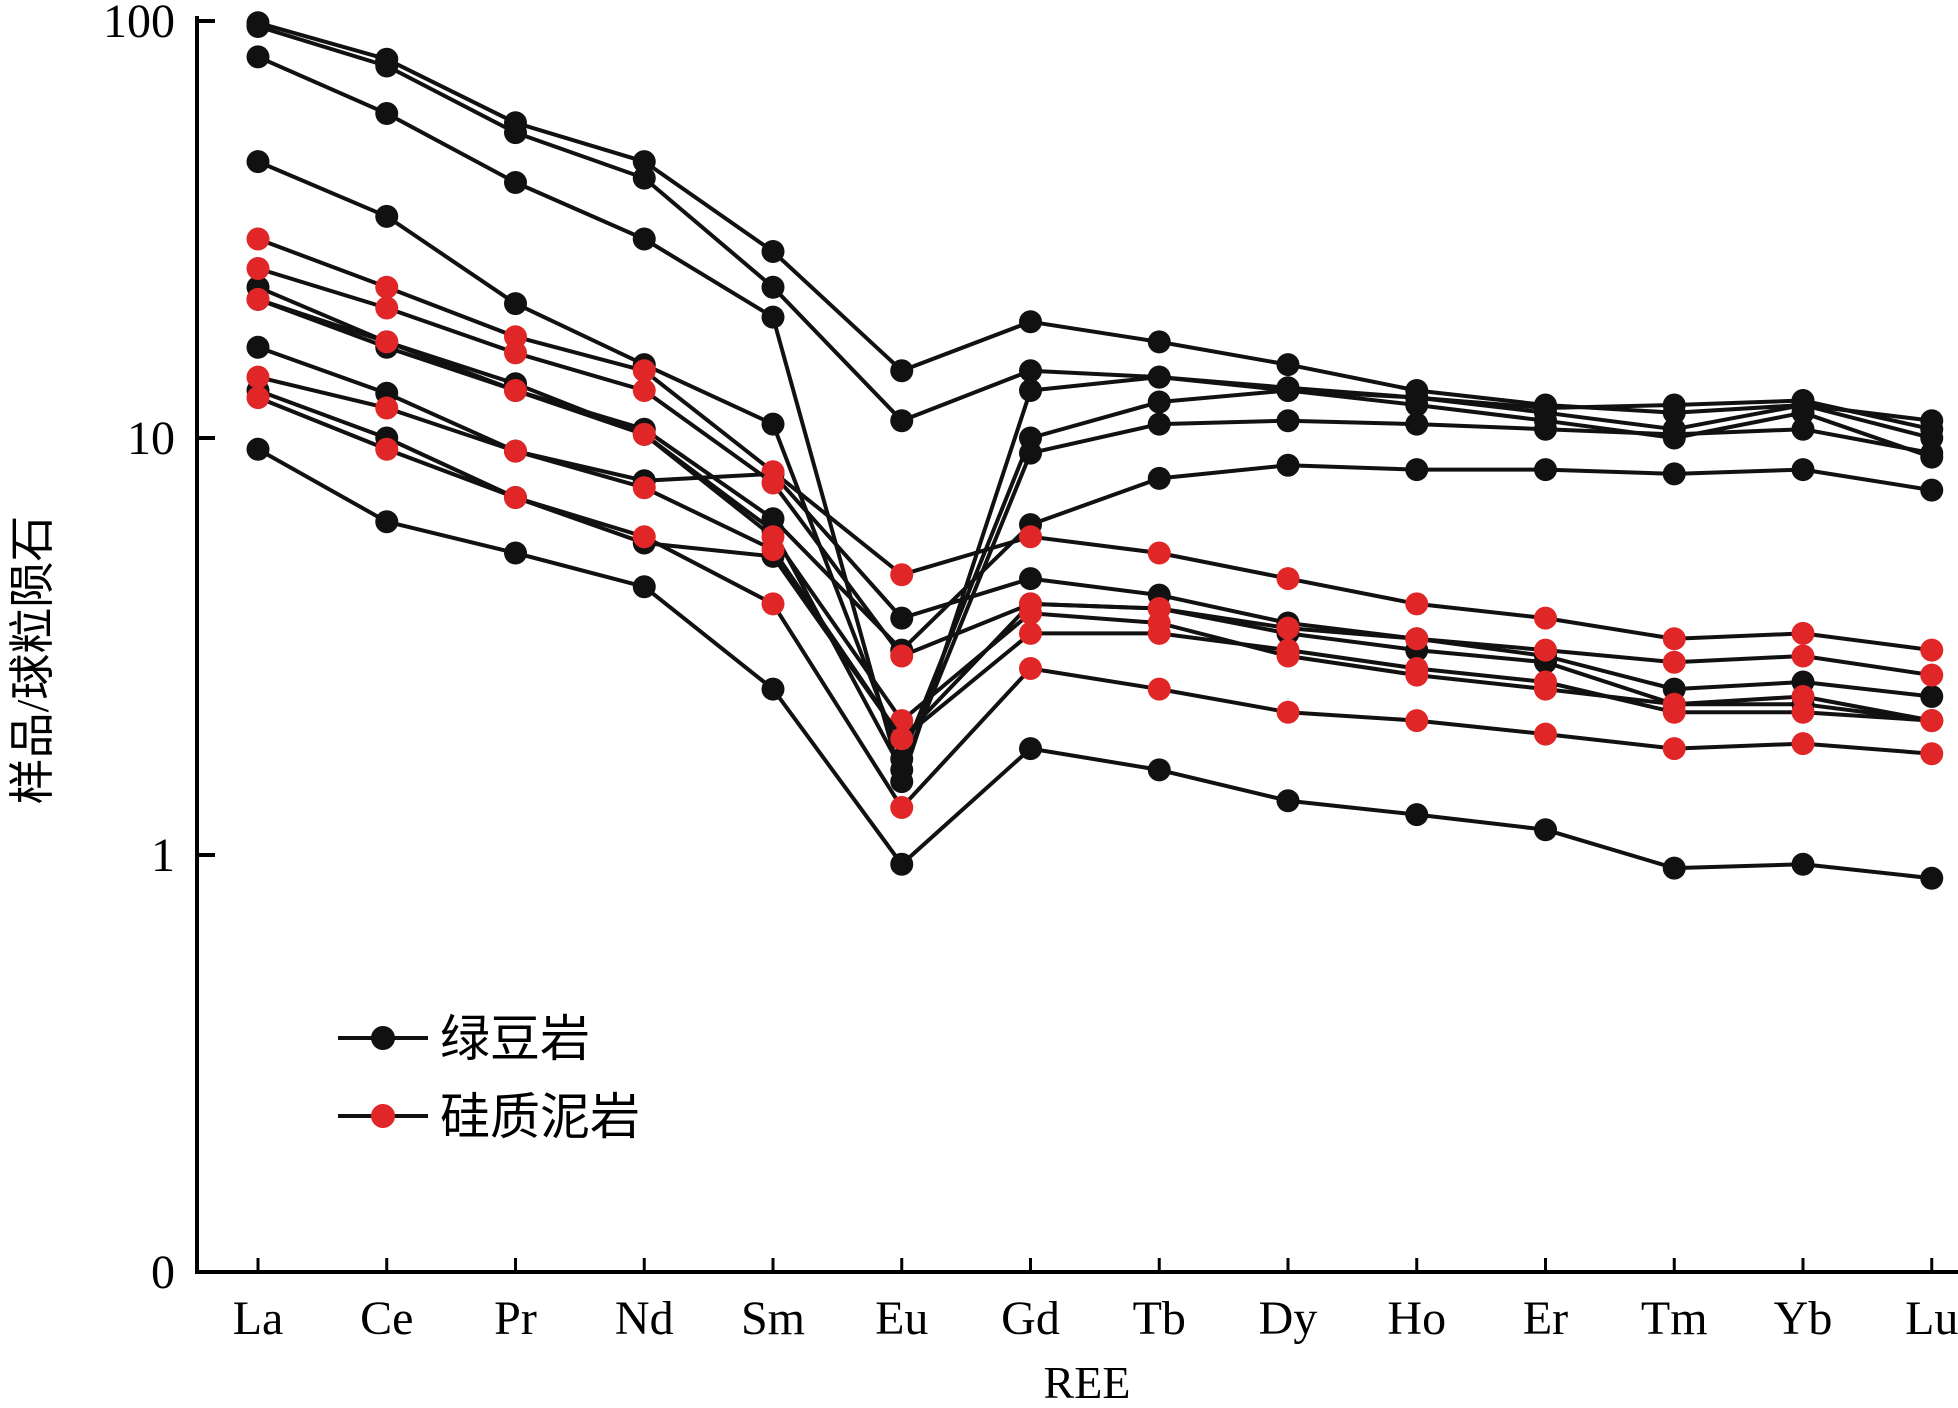 The image size is (1958, 1408). What do you see at coordinates (1803, 1318) in the screenshot?
I see `x-tick-label: Yb` at bounding box center [1803, 1318].